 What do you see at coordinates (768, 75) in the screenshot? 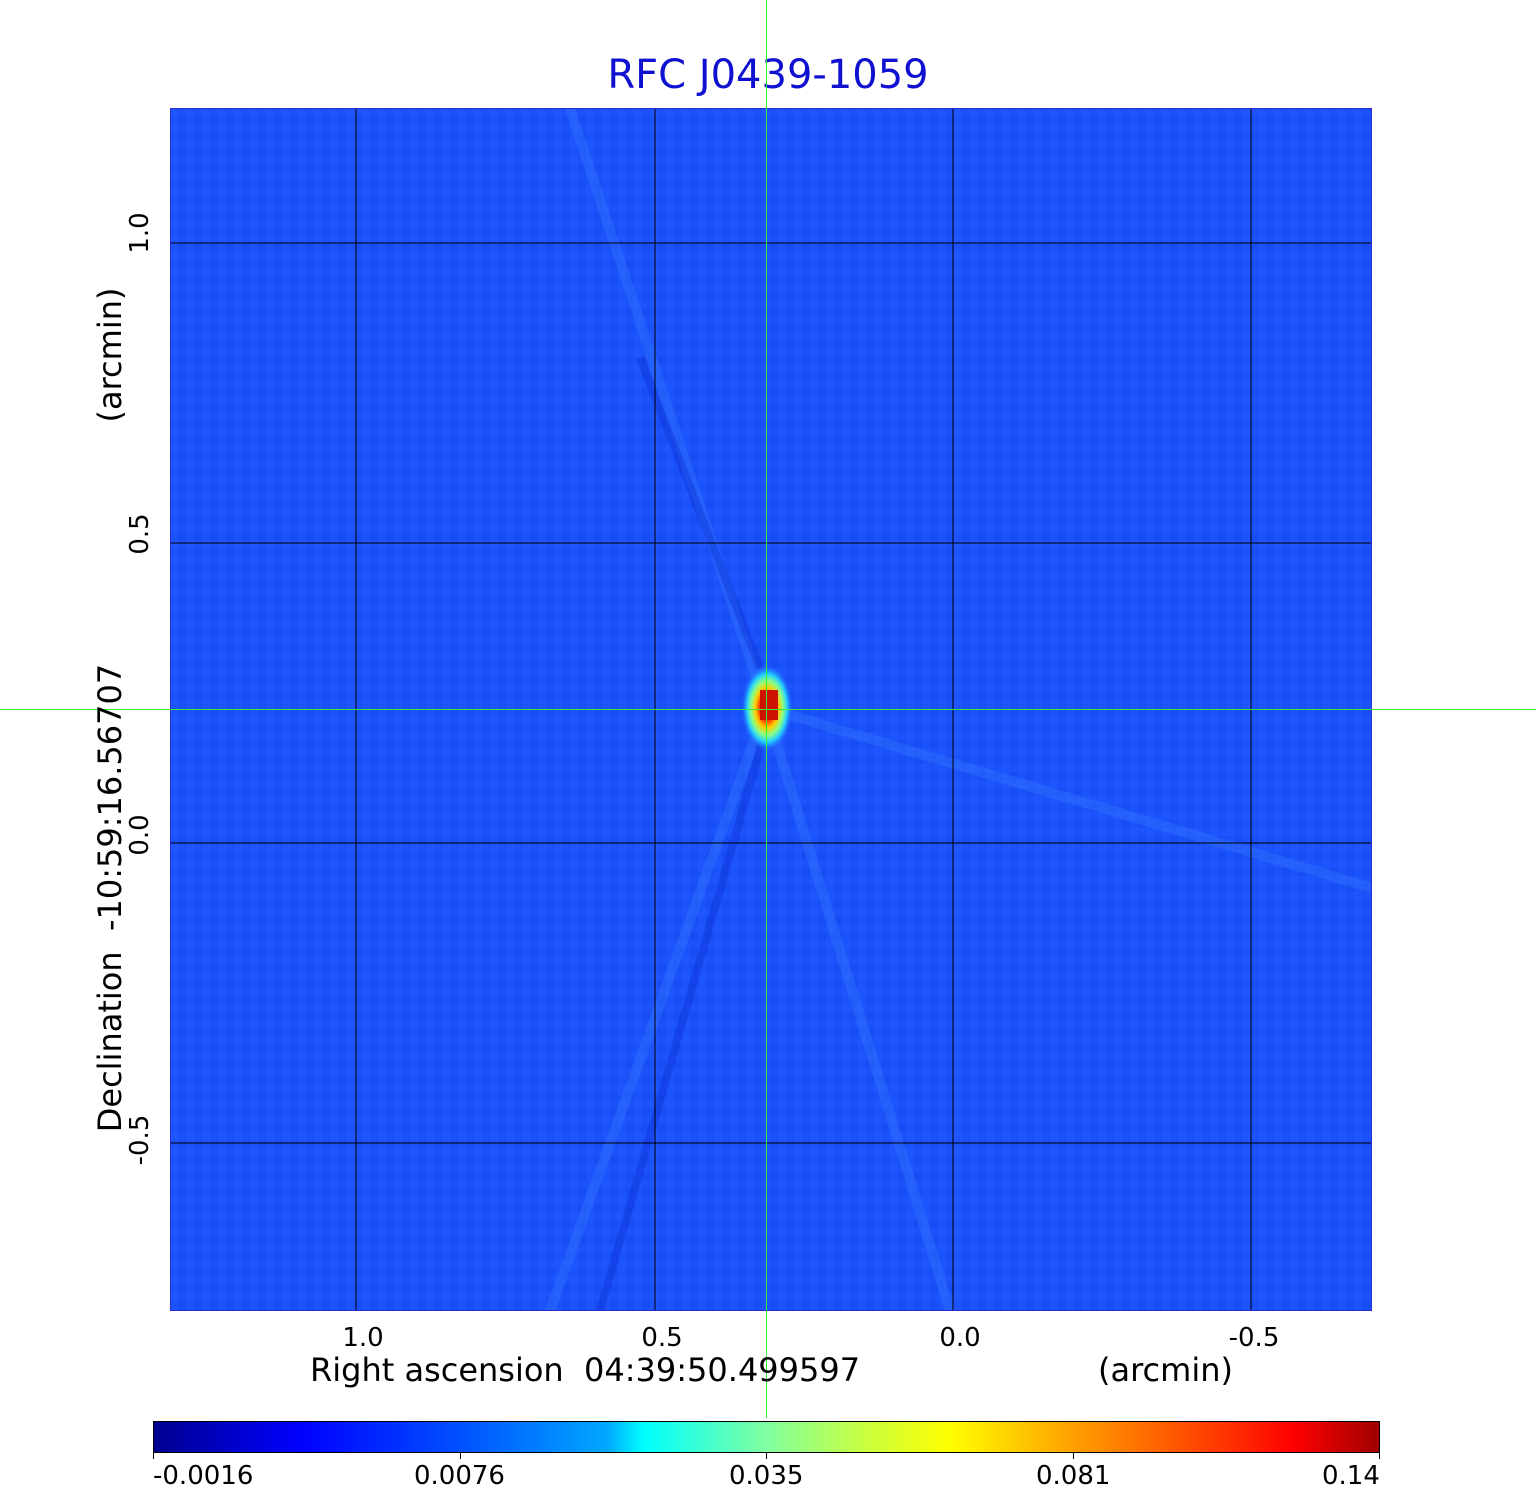
I see `figure-title: RFC J0439-1059` at bounding box center [768, 75].